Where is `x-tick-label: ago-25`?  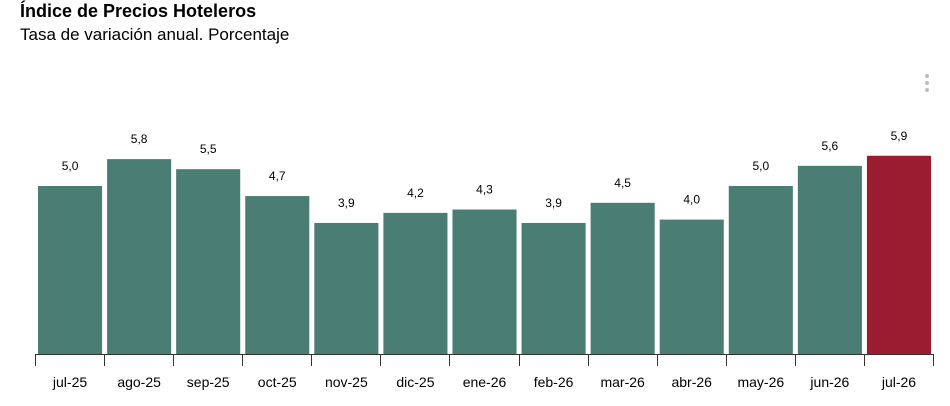 x-tick-label: ago-25 is located at coordinates (139, 382).